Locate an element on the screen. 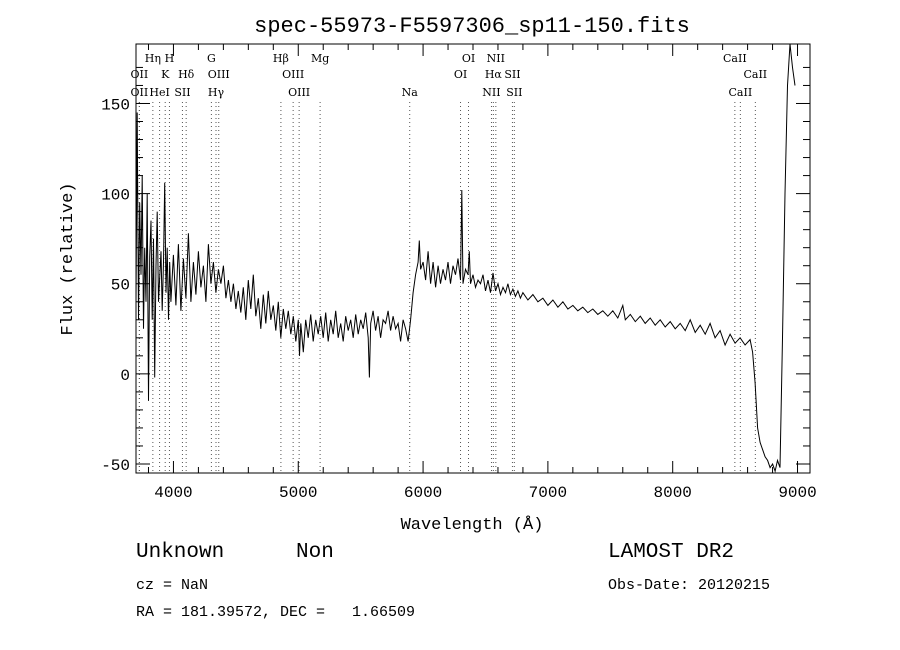  line-label: Hδ is located at coordinates (186, 74).